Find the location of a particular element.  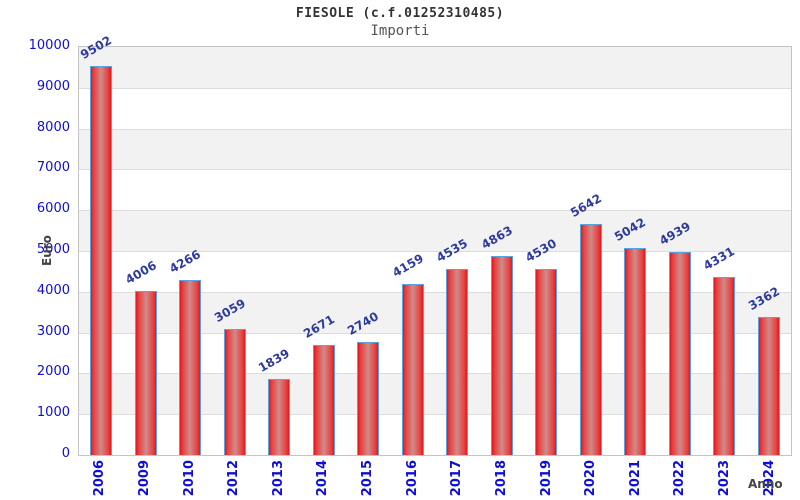

x-tick-cell: 2015 is located at coordinates (368, 480).